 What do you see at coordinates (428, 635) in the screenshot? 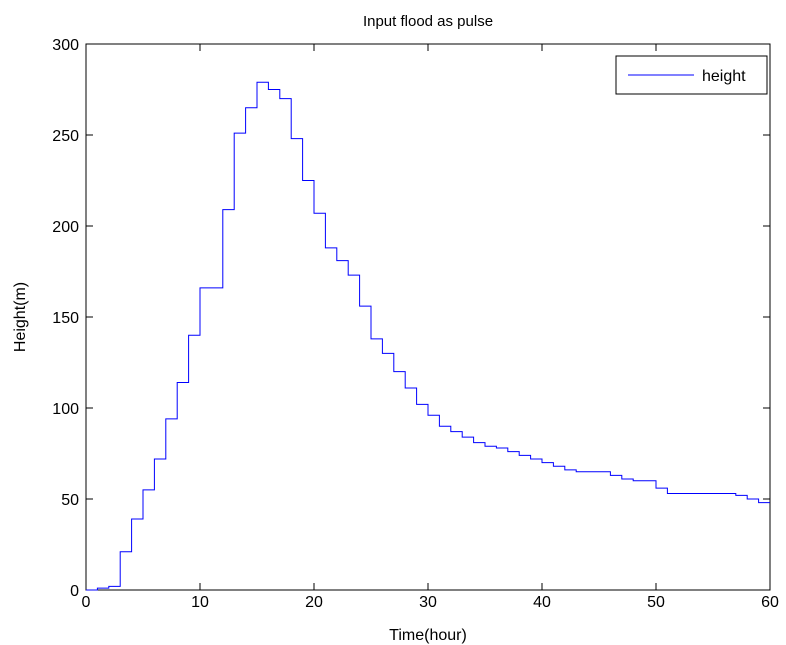
I see `x-axis-label: Time(hour)` at bounding box center [428, 635].